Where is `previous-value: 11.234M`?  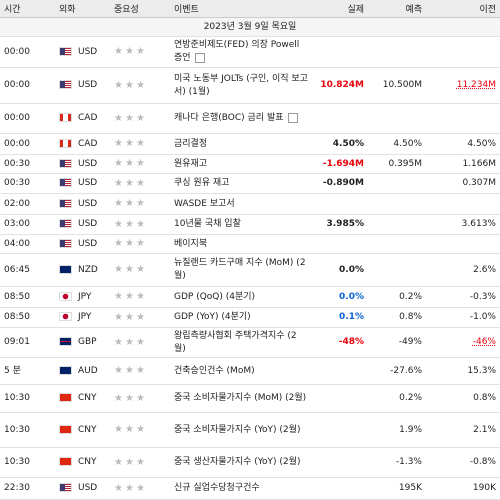
previous-value: 11.234M is located at coordinates (463, 85).